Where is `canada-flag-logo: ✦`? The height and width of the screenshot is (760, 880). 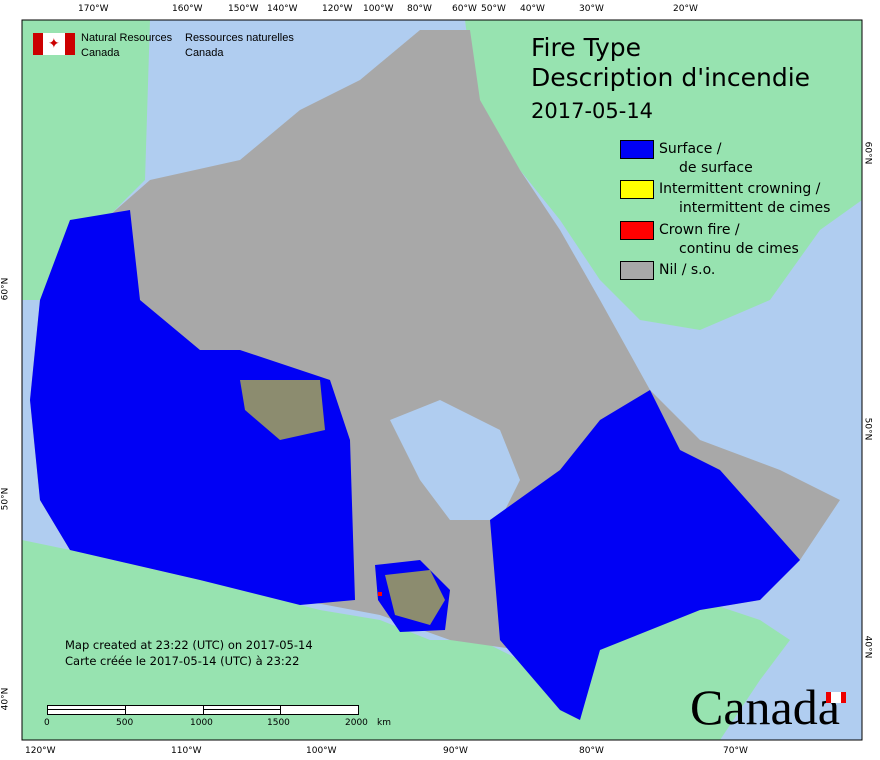 canada-flag-logo: ✦ is located at coordinates (54, 44).